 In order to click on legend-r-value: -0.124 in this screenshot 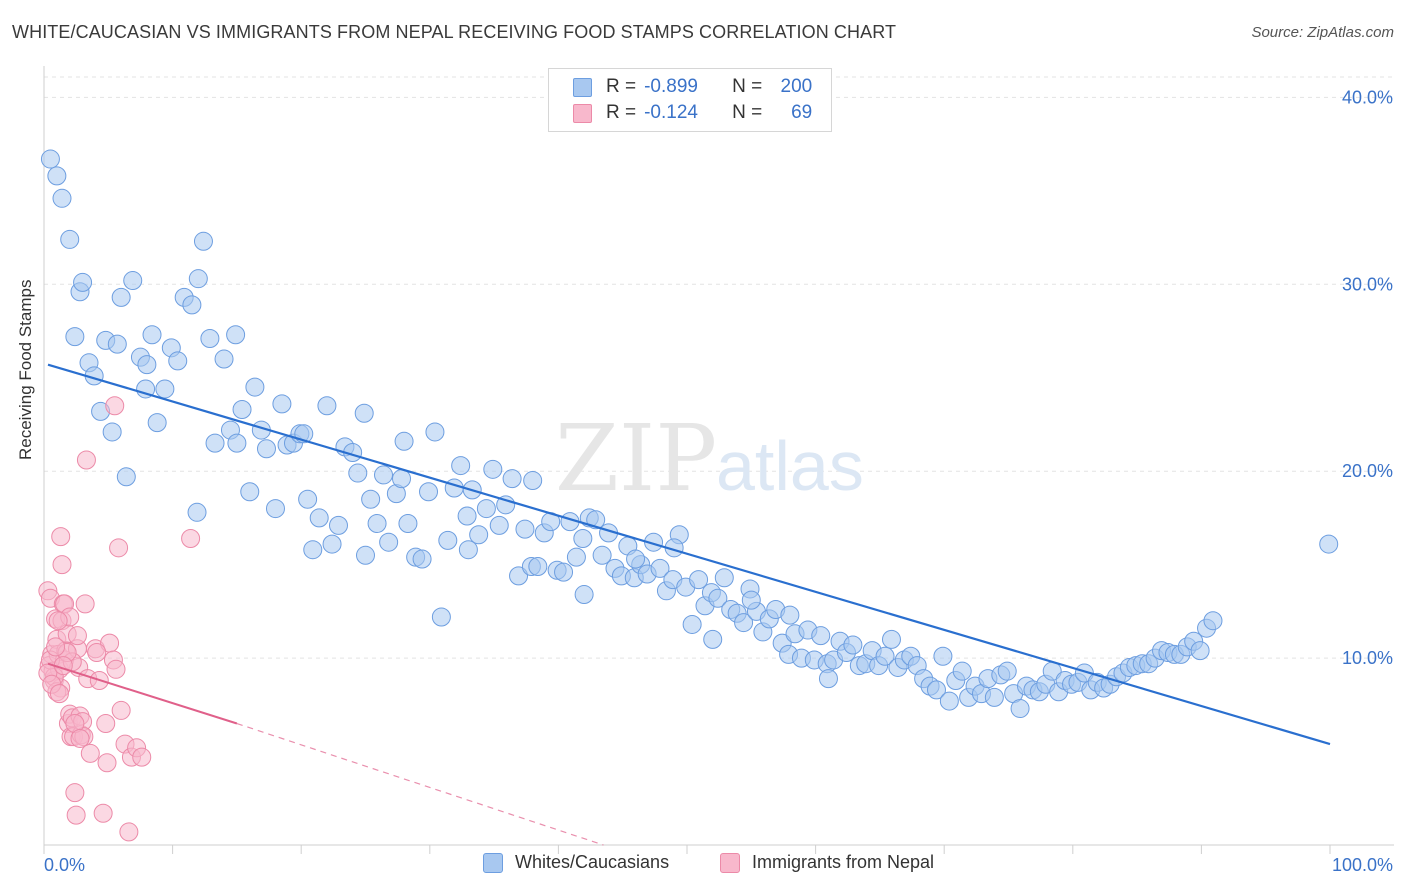, I will do `click(671, 112)`.